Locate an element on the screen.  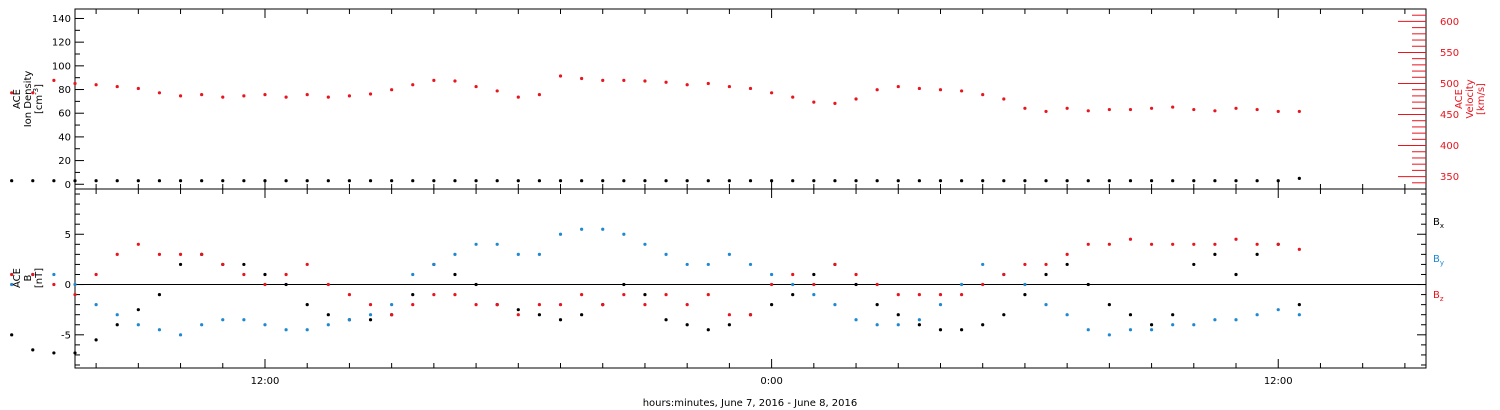
x-tick-label: 12:00 is located at coordinates (265, 381).